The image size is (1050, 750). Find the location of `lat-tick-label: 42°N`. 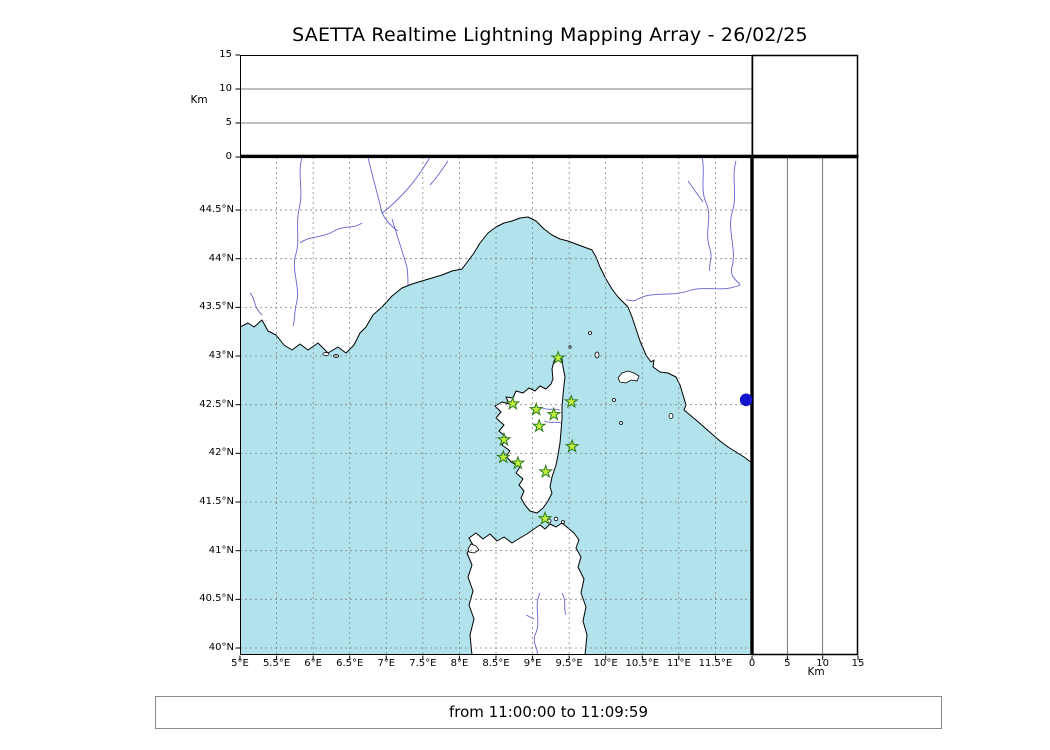

lat-tick-label: 42°N is located at coordinates (221, 453).